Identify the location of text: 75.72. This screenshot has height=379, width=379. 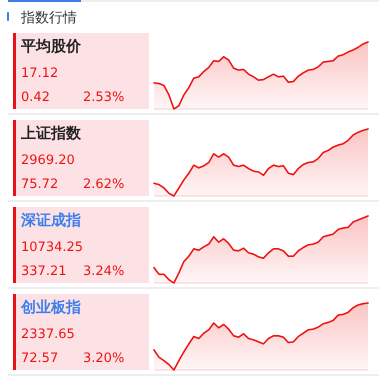
(39, 184).